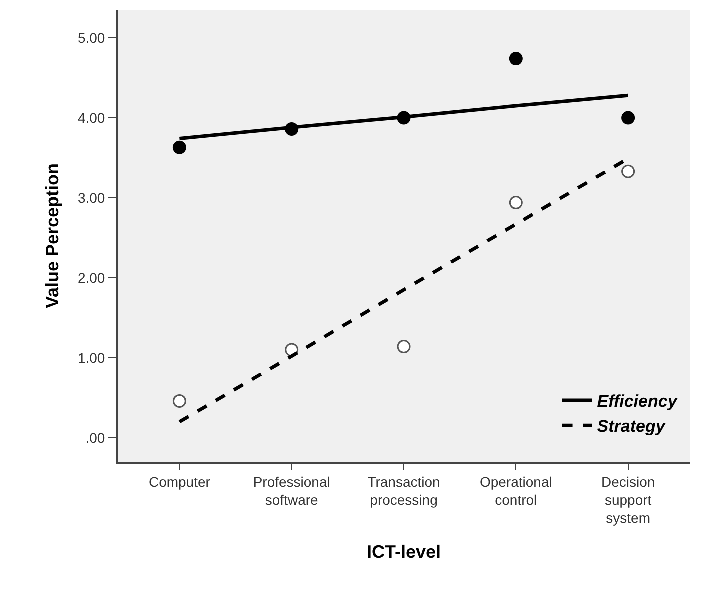 The width and height of the screenshot is (705, 593). What do you see at coordinates (96, 438) in the screenshot?
I see `y-tick-label: .00` at bounding box center [96, 438].